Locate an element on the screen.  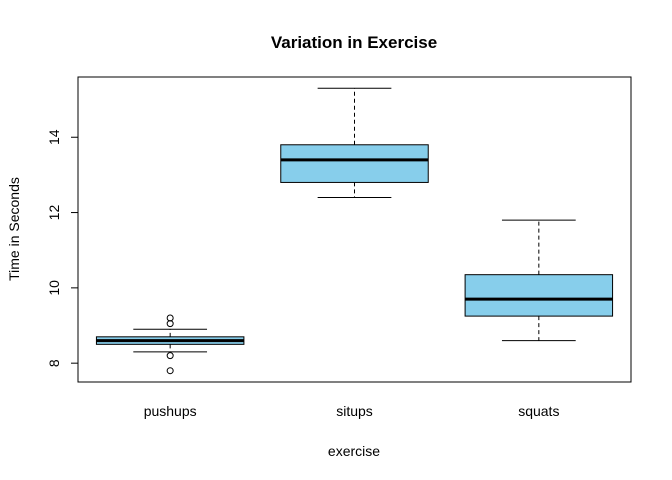
x-axis-tick-label: situps is located at coordinates (354, 411).